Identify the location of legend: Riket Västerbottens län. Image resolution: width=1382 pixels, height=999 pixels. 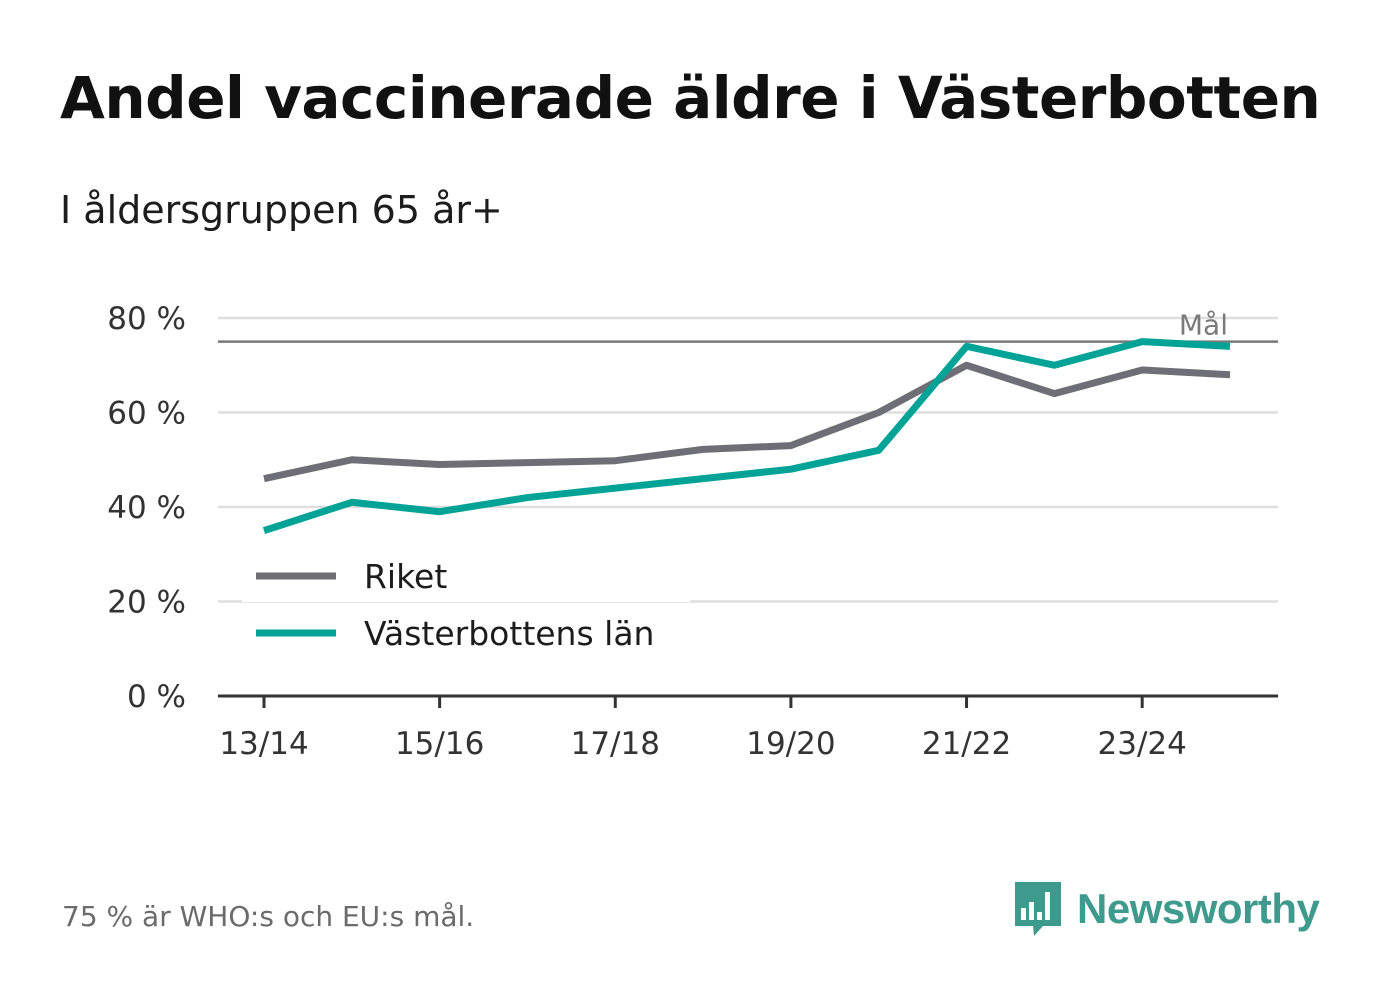
(466, 600).